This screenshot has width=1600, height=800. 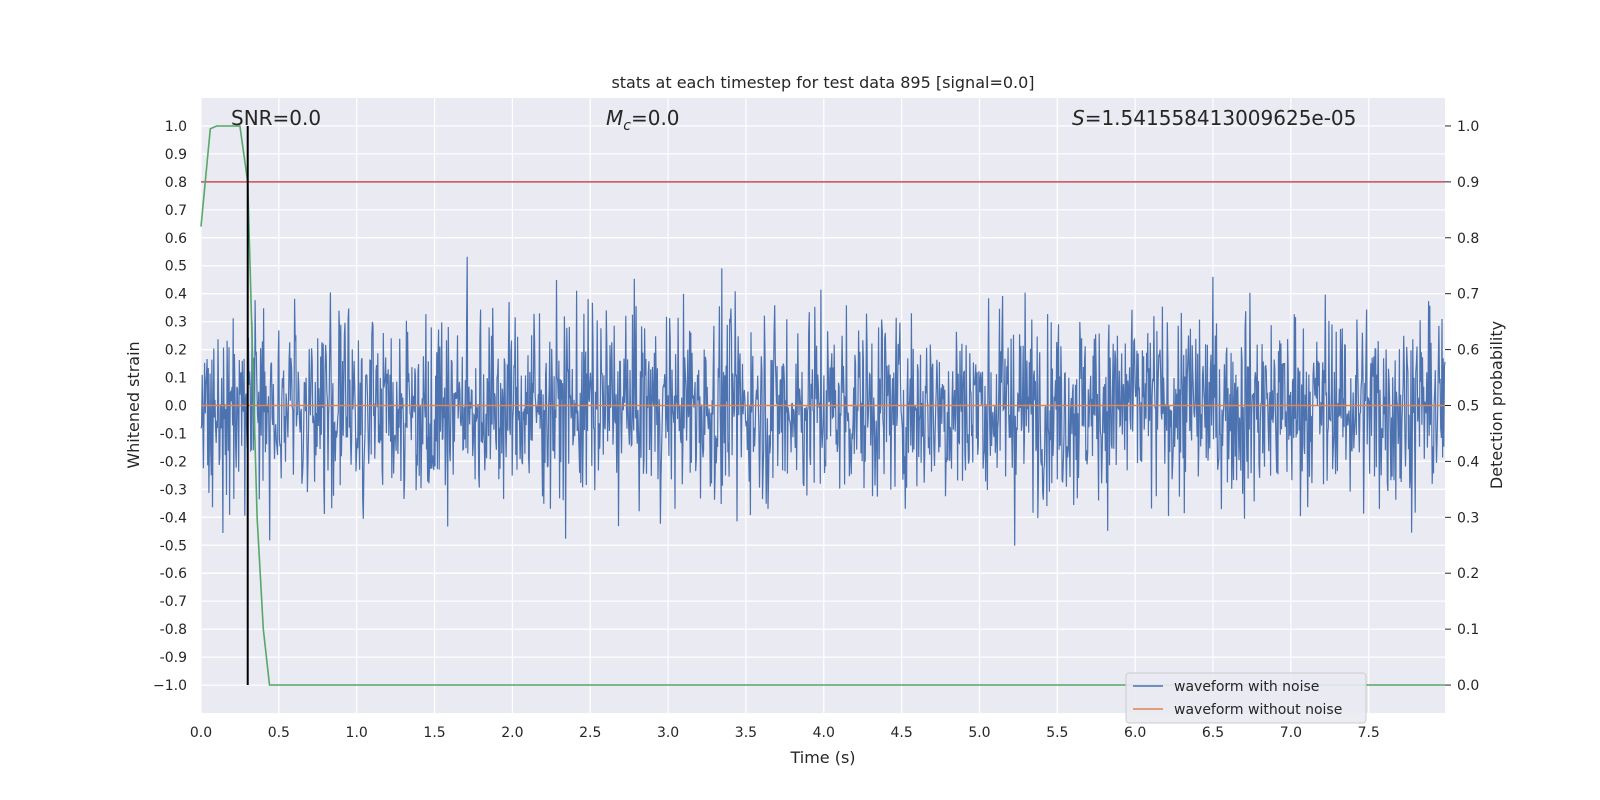 I want to click on y2-tick-label: 0.2, so click(x=1468, y=574).